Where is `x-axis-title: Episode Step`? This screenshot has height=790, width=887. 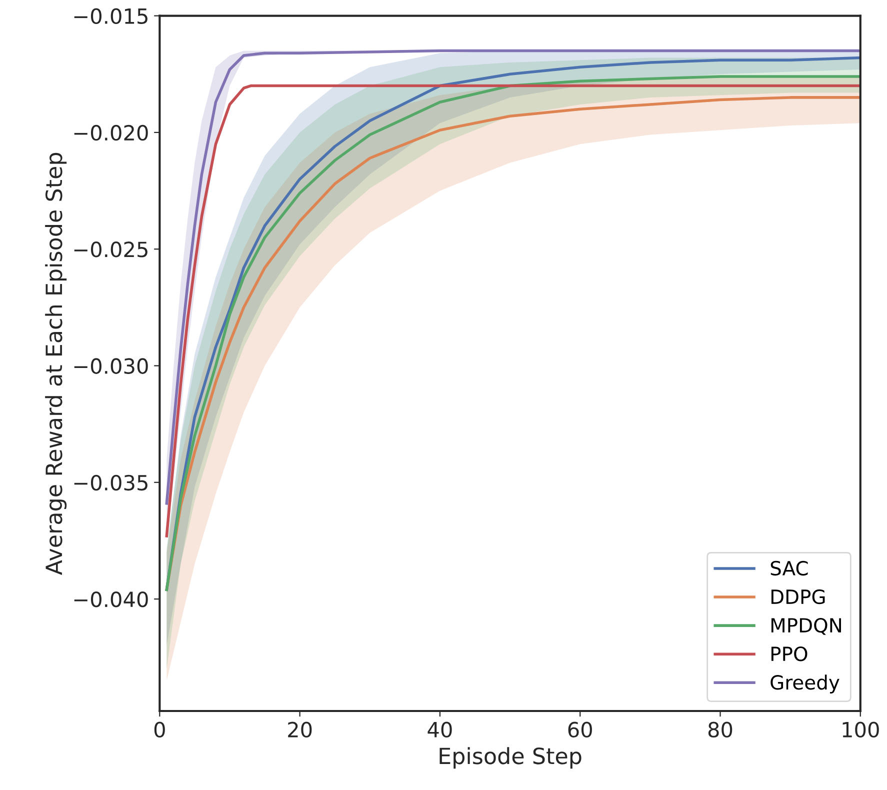 x-axis-title: Episode Step is located at coordinates (511, 758).